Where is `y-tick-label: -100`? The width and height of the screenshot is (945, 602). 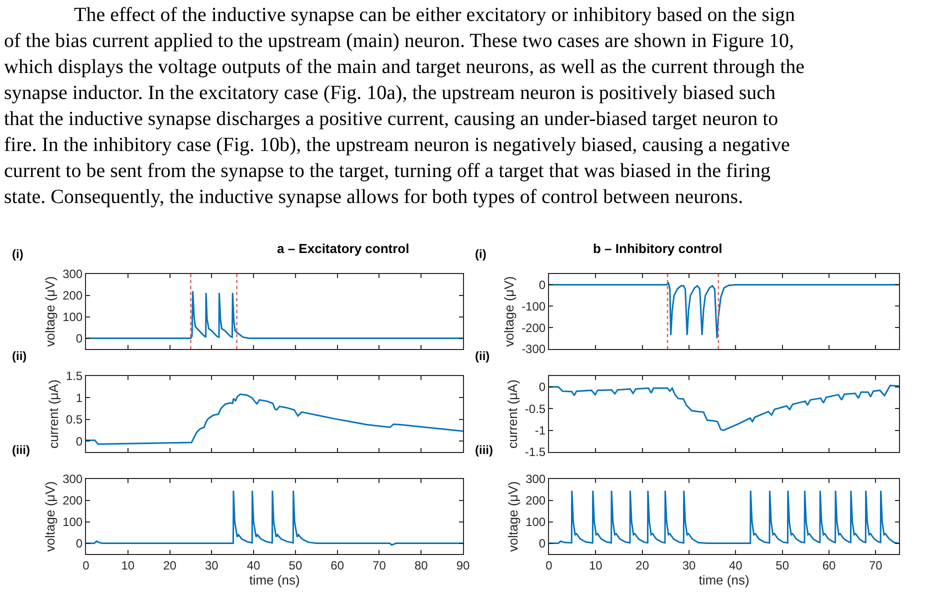 y-tick-label: -100 is located at coordinates (534, 306).